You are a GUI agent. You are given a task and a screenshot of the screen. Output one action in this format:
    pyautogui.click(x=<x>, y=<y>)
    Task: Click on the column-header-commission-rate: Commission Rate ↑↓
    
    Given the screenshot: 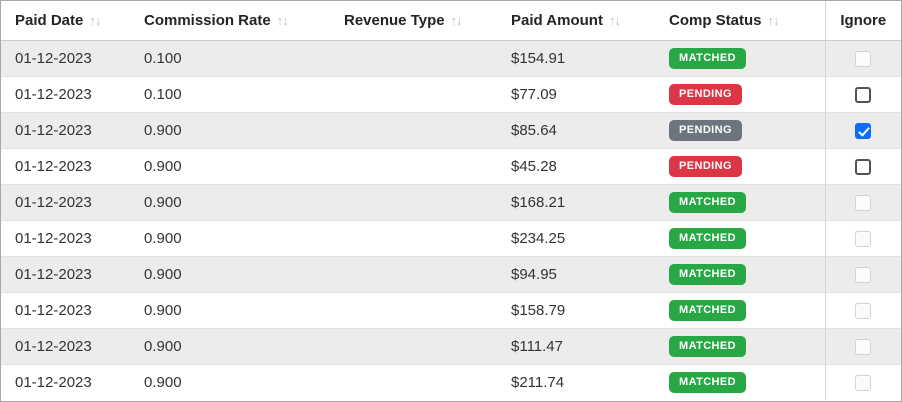 What is the action you would take?
    pyautogui.click(x=230, y=21)
    